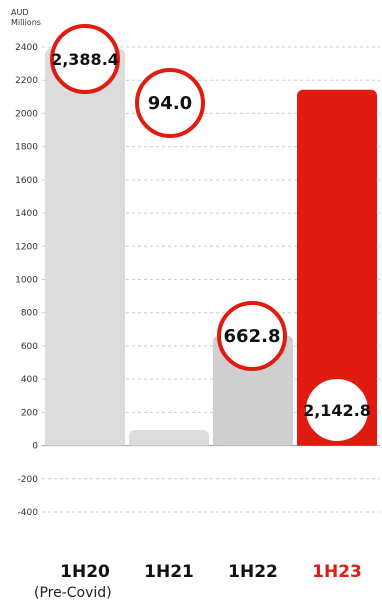 The width and height of the screenshot is (382, 605). Describe the element at coordinates (20, 12) in the screenshot. I see `unit-label-currency: AUD` at that location.